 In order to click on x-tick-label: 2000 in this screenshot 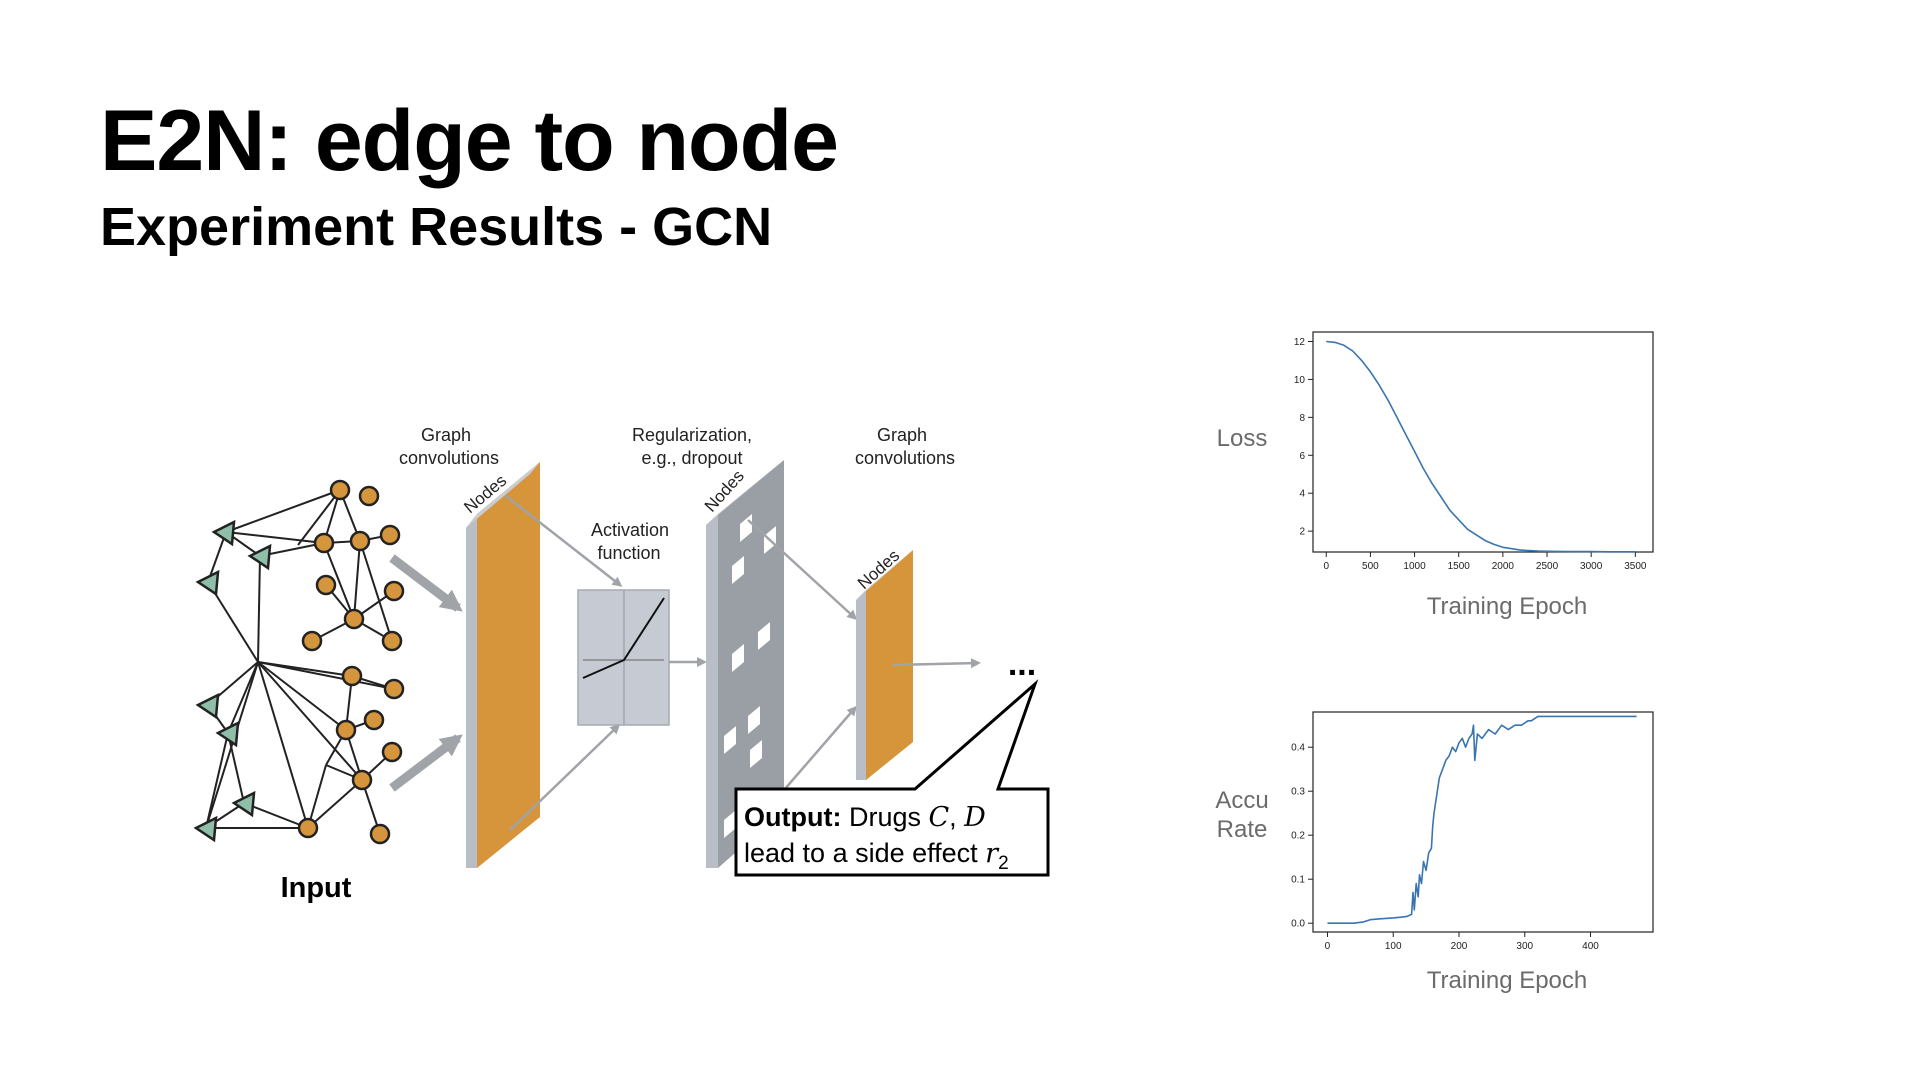, I will do `click(1503, 566)`.